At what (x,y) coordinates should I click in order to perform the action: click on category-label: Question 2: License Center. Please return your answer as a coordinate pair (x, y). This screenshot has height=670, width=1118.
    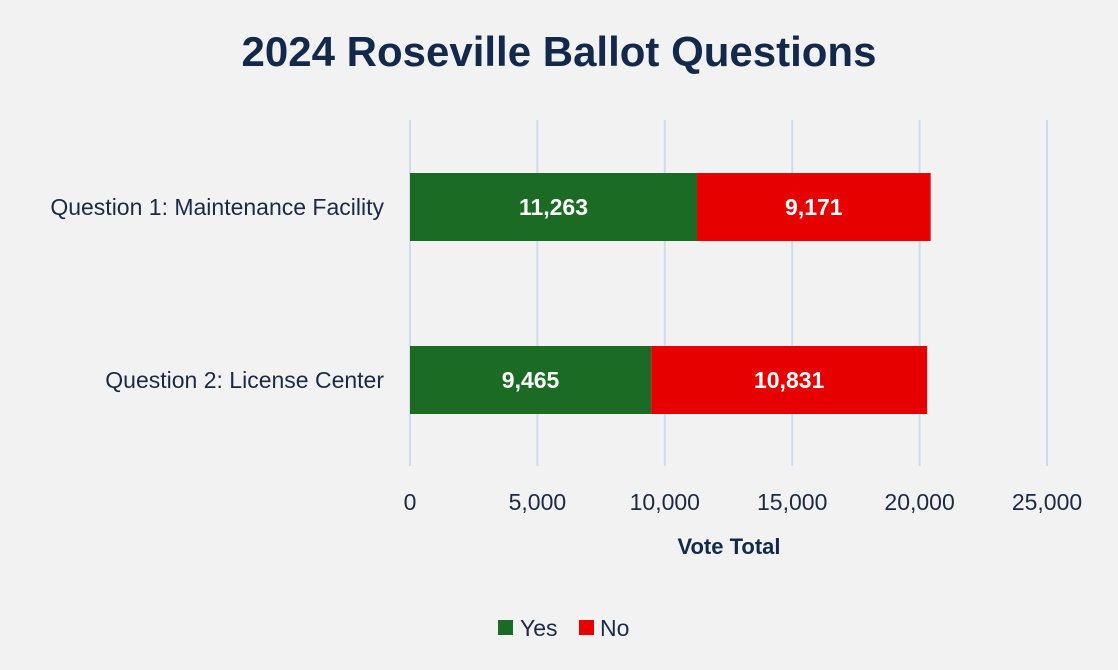
    Looking at the image, I should click on (244, 380).